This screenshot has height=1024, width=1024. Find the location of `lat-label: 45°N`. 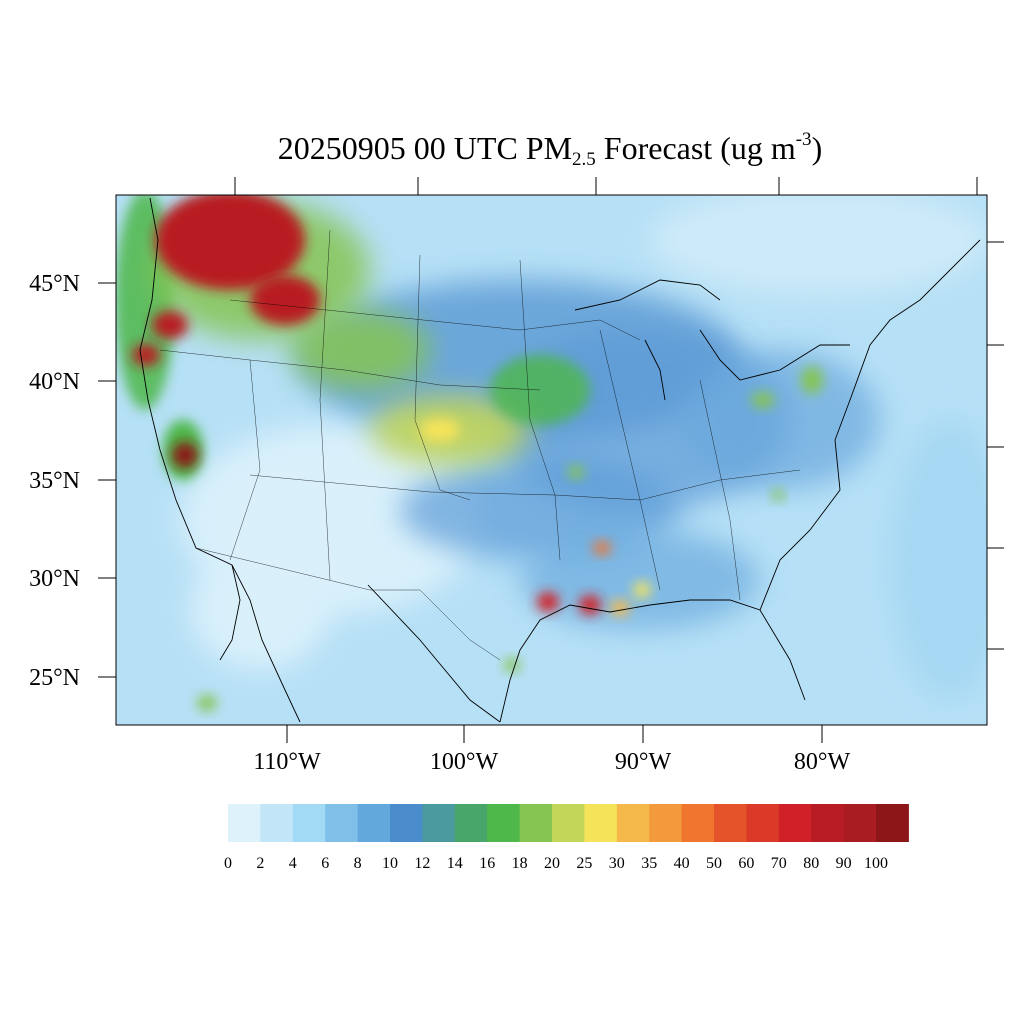

lat-label: 45°N is located at coordinates (54, 284).